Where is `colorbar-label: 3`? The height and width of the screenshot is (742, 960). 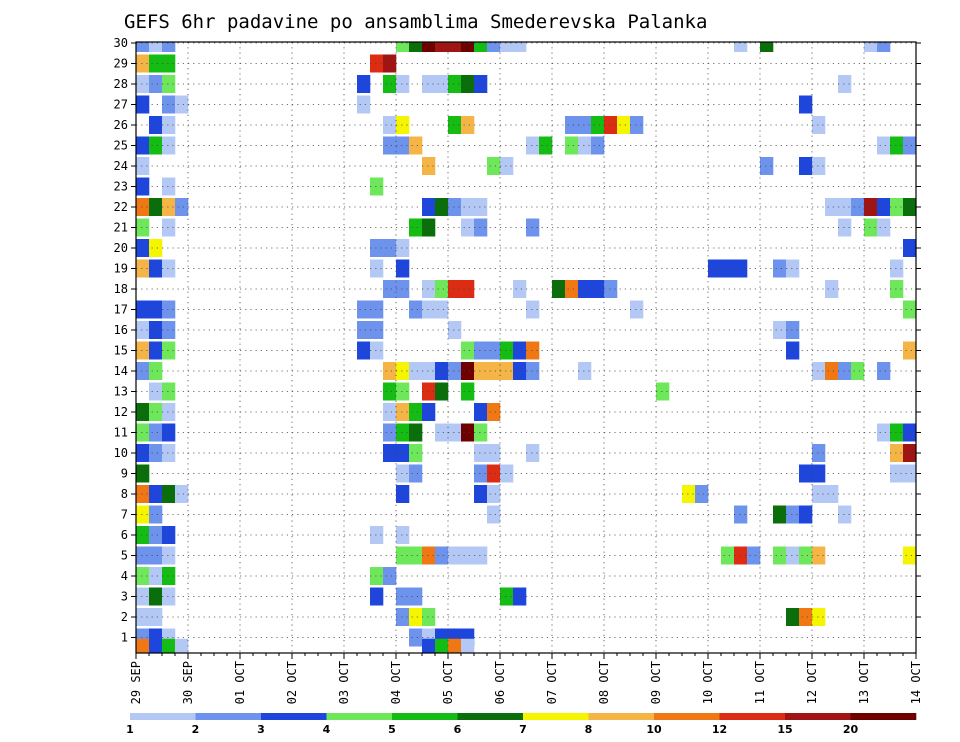
colorbar-label: 3 is located at coordinates (261, 729).